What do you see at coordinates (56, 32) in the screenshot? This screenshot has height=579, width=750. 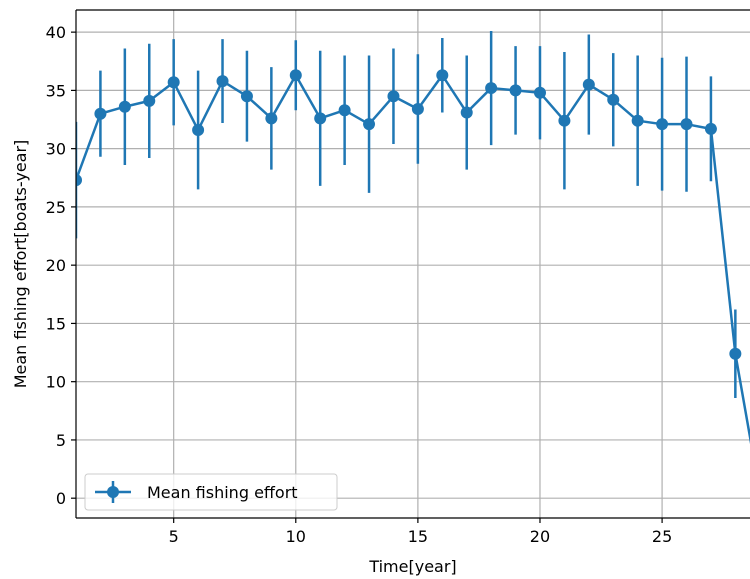 I see `y-tick-label: 40` at bounding box center [56, 32].